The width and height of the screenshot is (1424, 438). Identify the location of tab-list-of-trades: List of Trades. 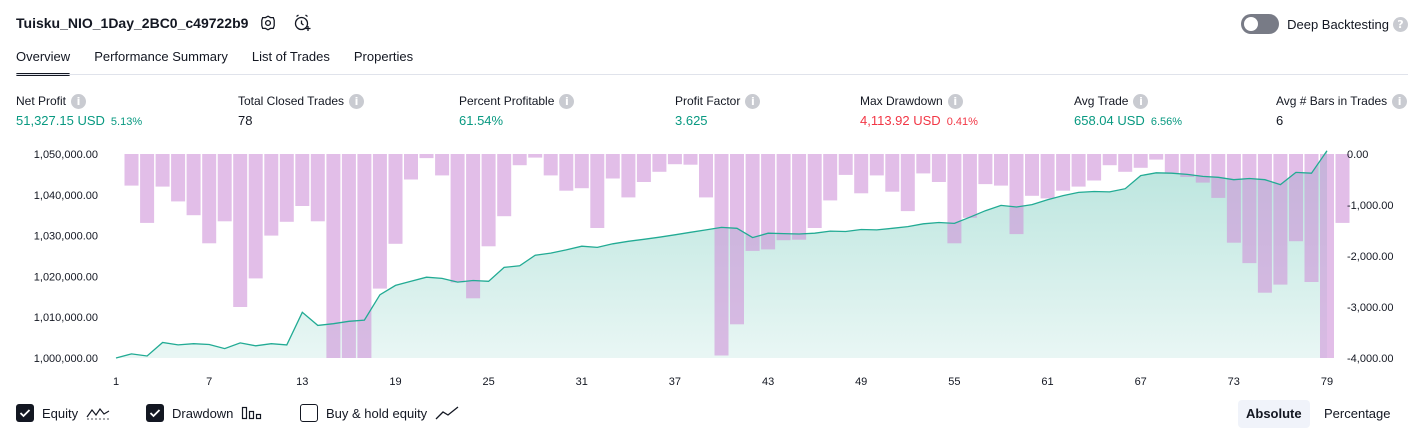
(290, 56).